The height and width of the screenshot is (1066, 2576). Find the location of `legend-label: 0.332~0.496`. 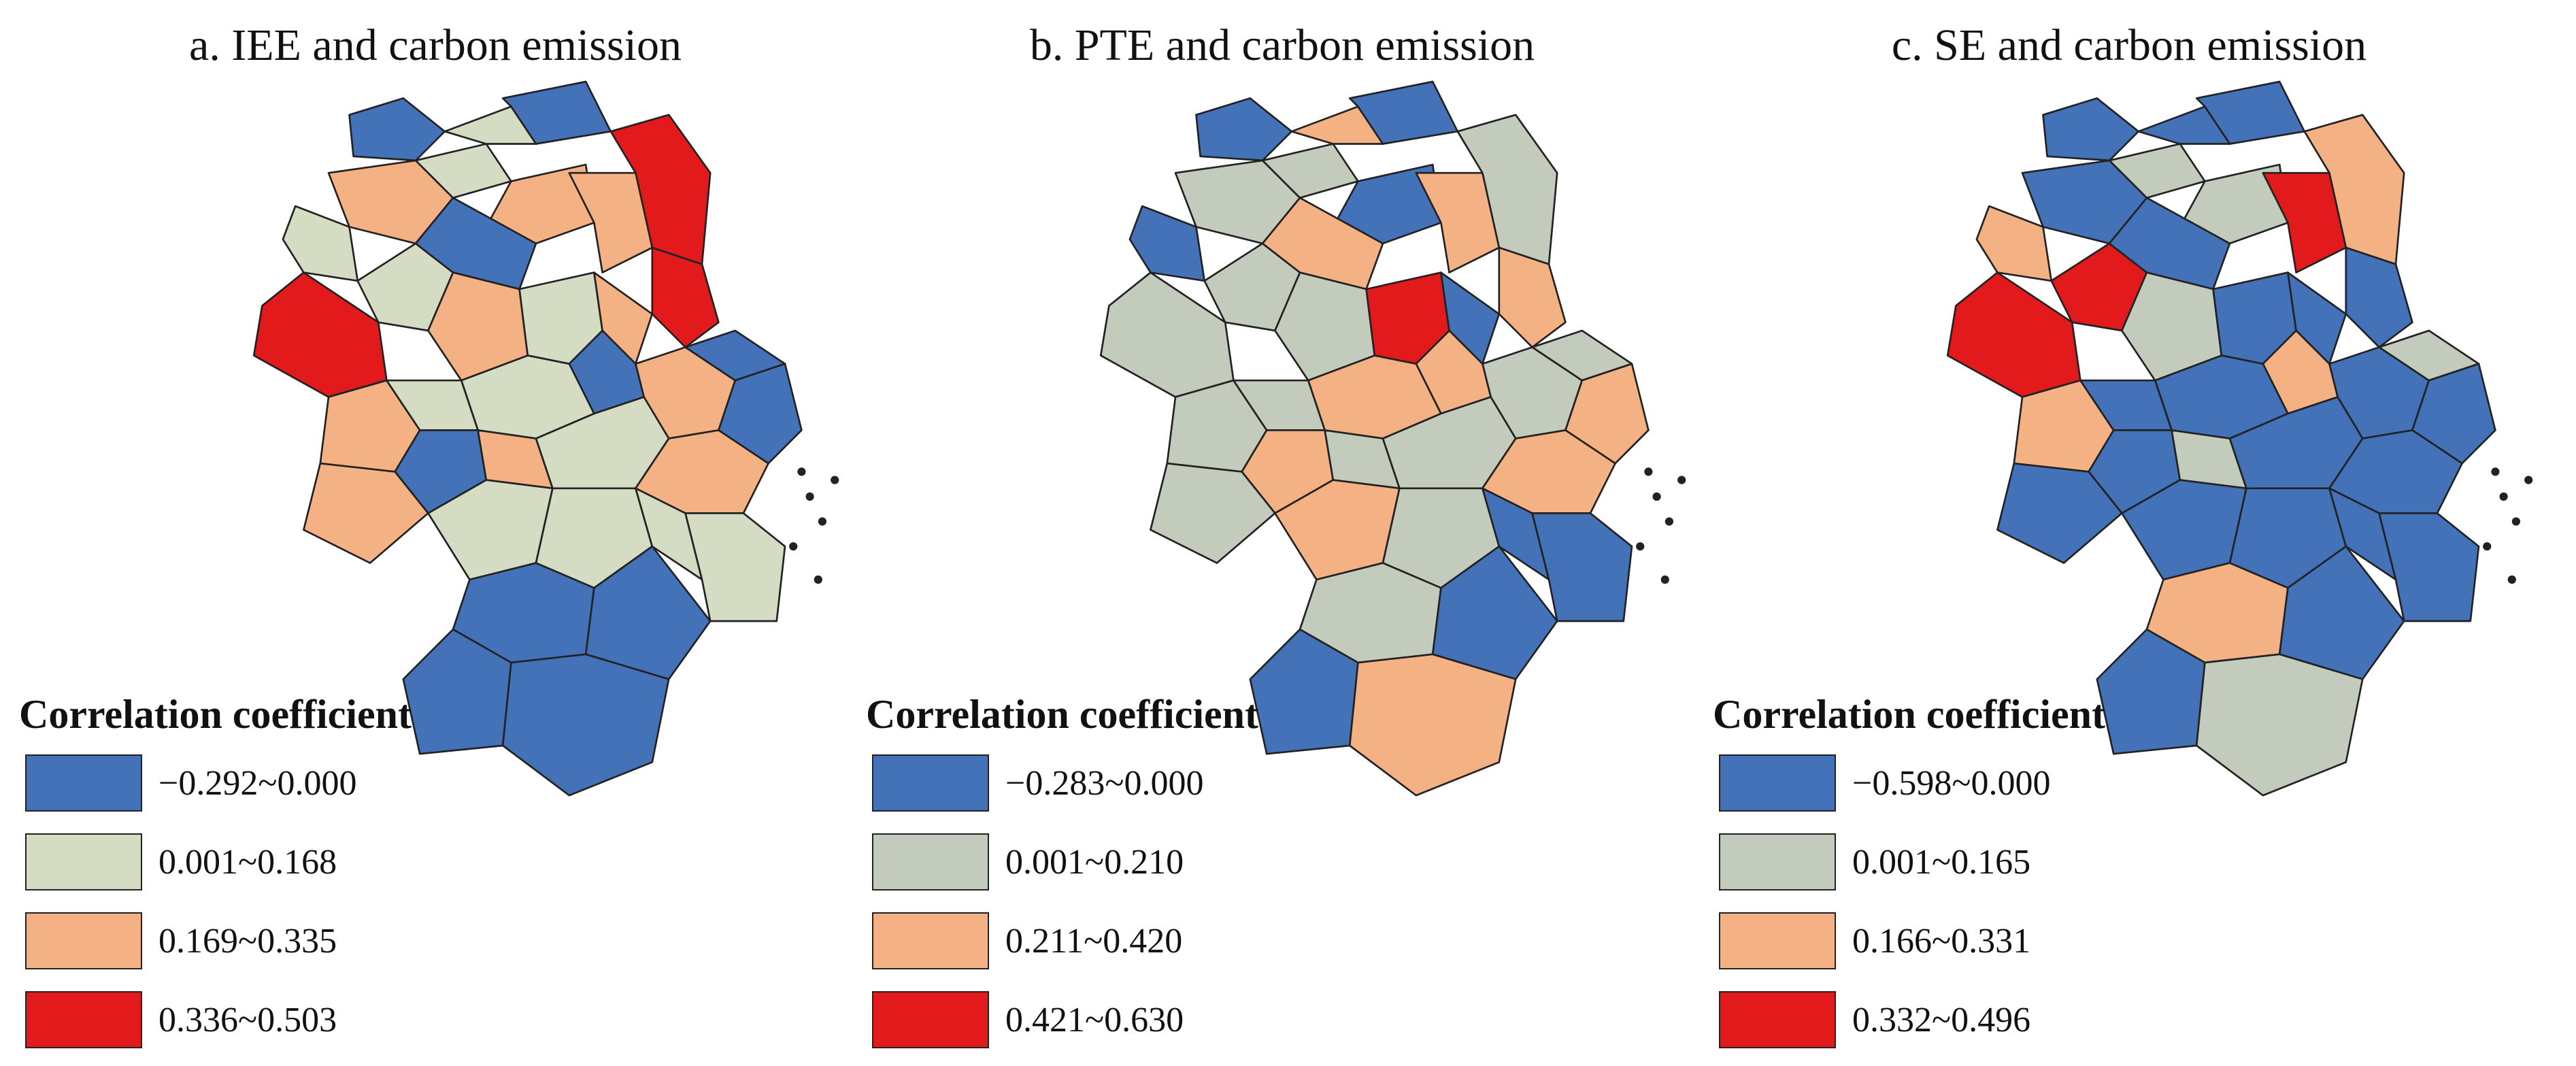

legend-label: 0.332~0.496 is located at coordinates (1941, 1020).